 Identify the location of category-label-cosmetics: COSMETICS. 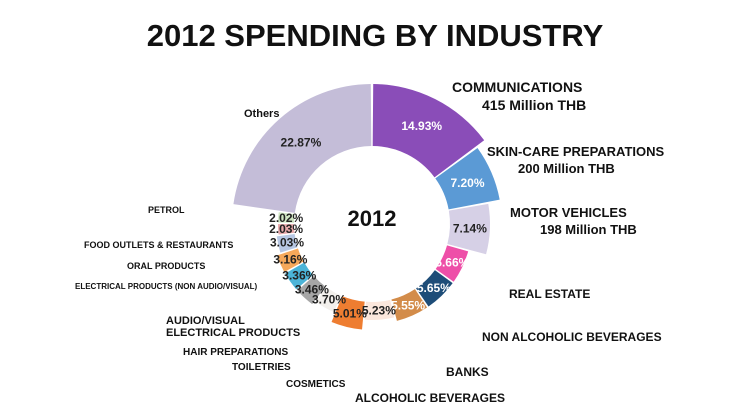
(316, 384).